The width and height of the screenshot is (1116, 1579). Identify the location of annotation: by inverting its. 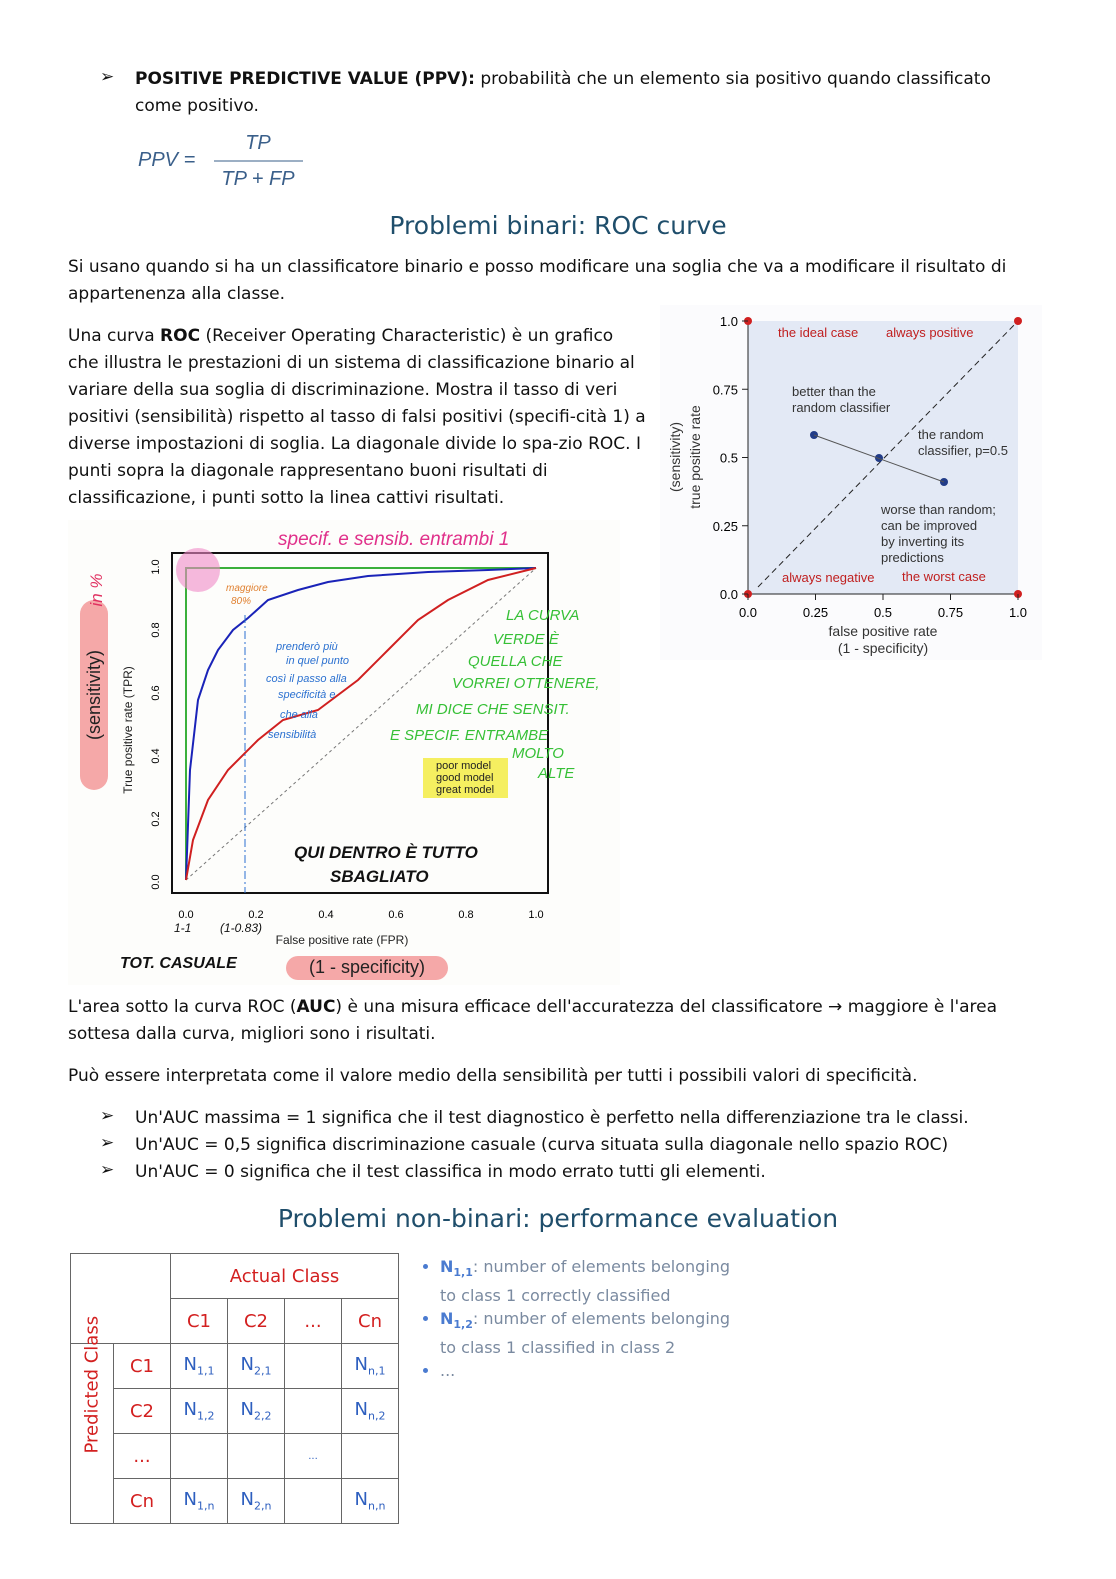
(923, 541).